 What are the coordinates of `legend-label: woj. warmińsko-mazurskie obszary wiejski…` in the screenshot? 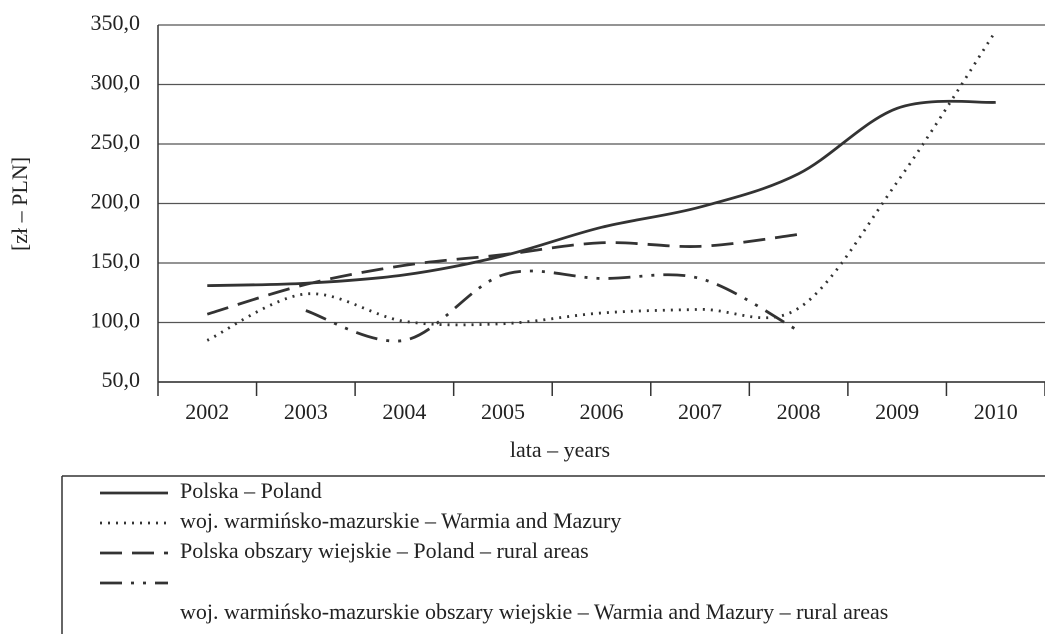 It's located at (534, 611).